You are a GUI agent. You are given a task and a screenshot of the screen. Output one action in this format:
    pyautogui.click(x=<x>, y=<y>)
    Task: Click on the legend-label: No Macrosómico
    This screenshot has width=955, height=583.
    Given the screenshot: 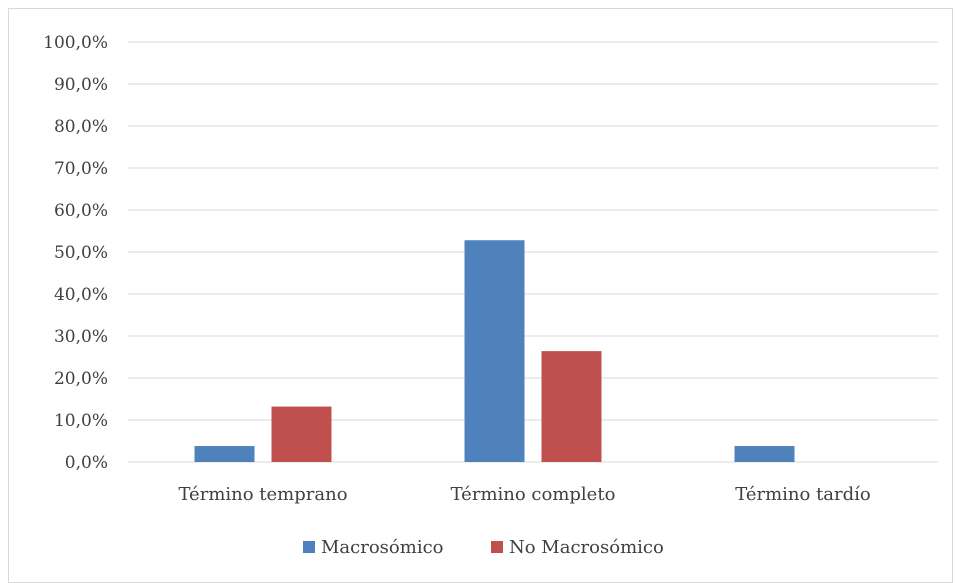 What is the action you would take?
    pyautogui.click(x=586, y=547)
    